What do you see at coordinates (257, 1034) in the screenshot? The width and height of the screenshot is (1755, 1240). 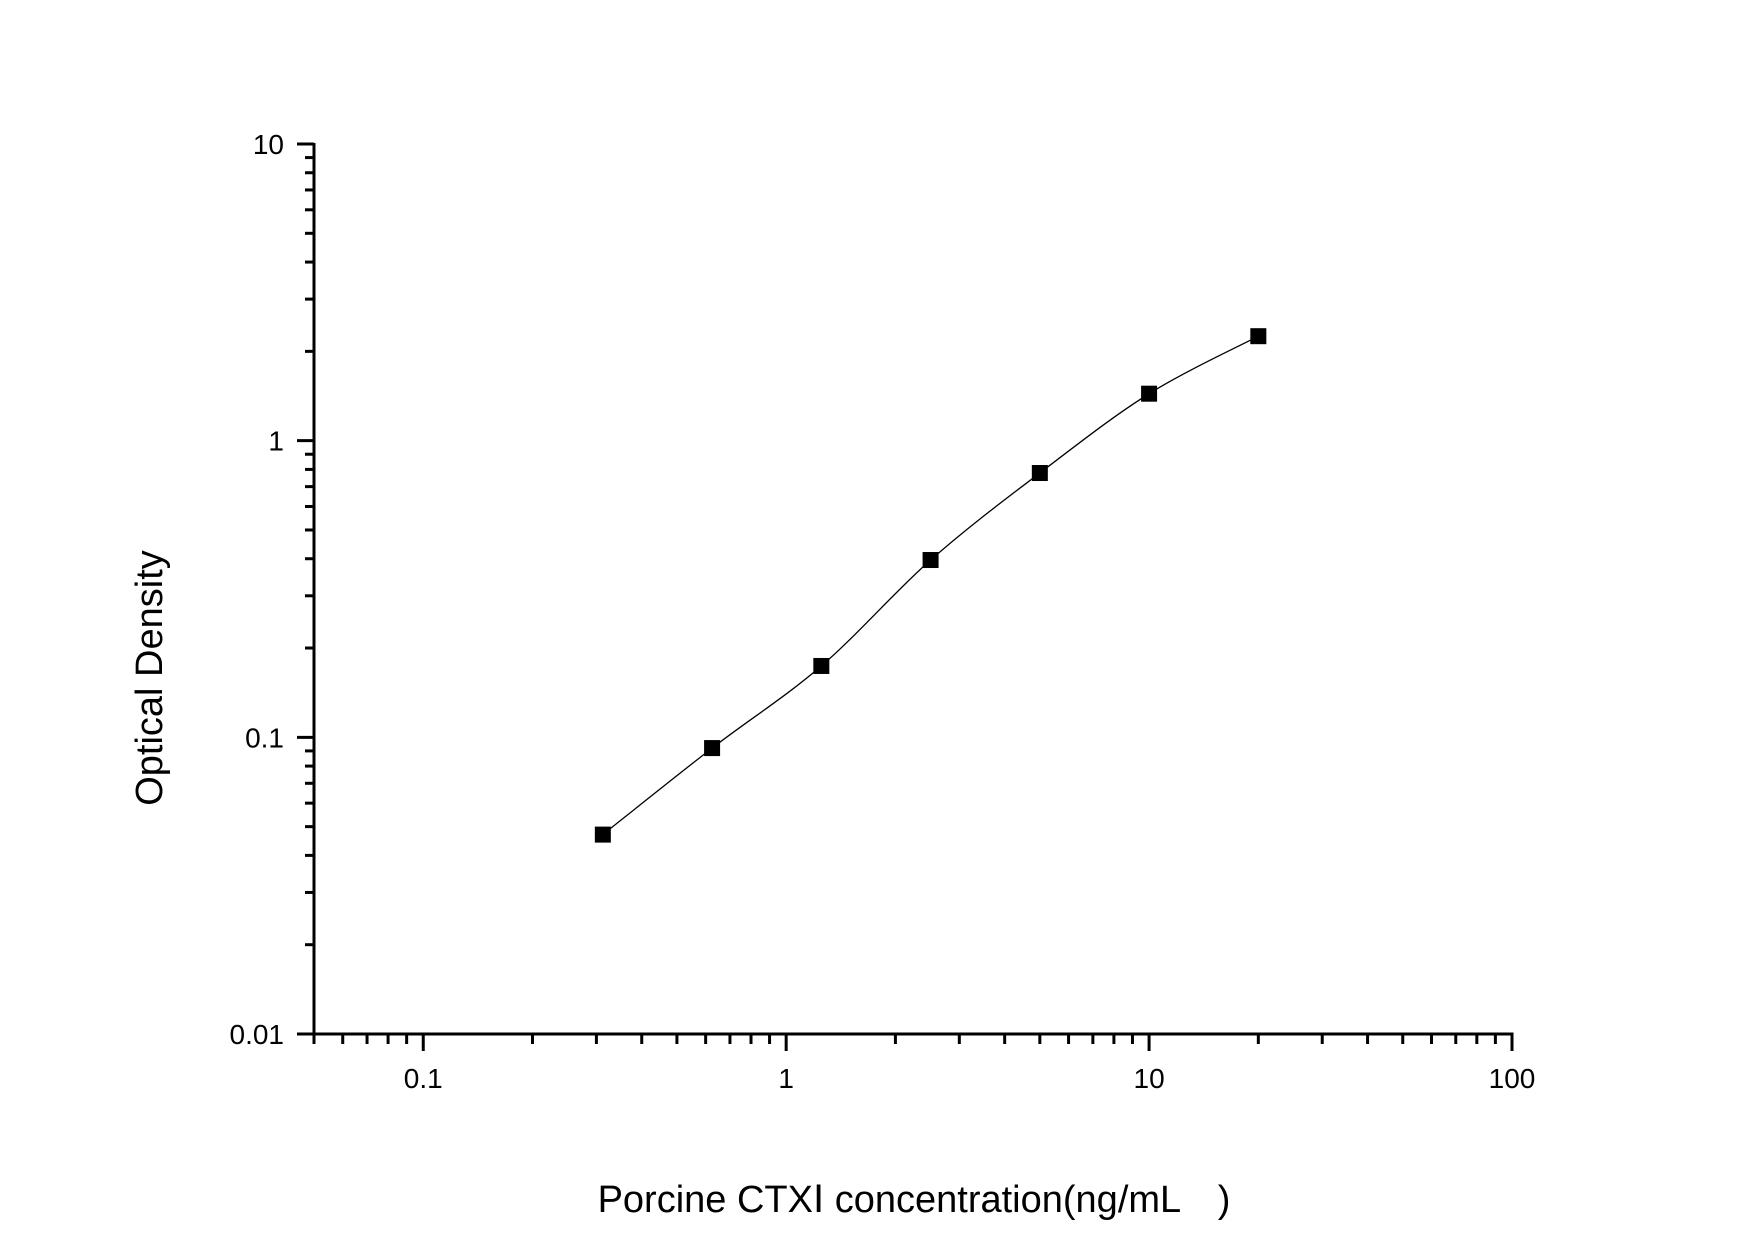 I see `y-tick-label: 0.01` at bounding box center [257, 1034].